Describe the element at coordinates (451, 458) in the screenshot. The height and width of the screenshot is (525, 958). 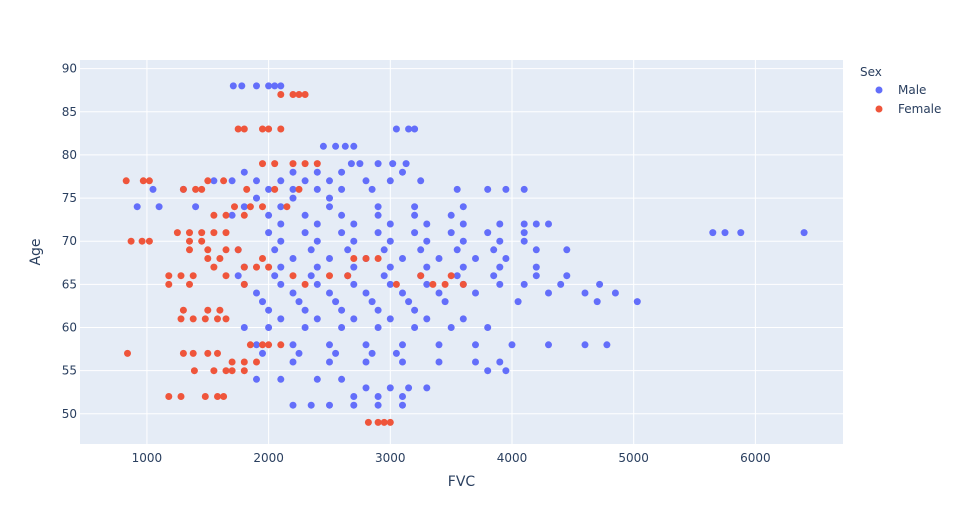
I see `x-axis-ticks: 1000 2000 3000 4000 5000 6000` at that location.